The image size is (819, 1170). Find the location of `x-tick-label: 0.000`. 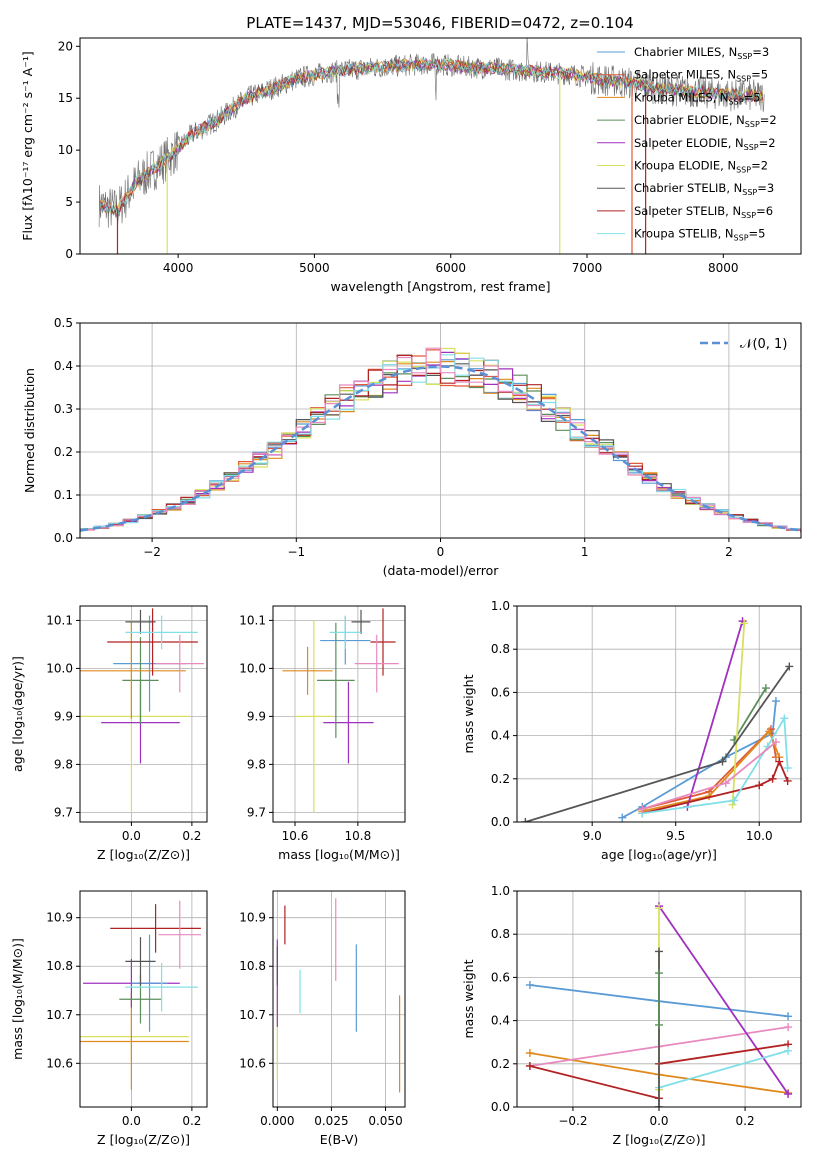

x-tick-label: 0.000 is located at coordinates (277, 1121).